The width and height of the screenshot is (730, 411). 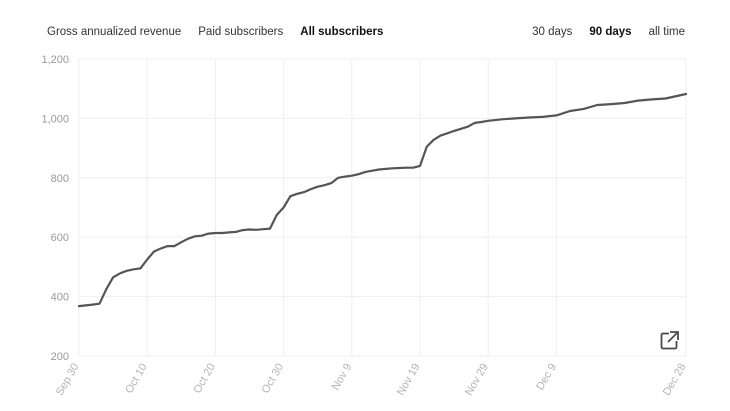 I want to click on x-tick-label: Nov 19, so click(x=409, y=380).